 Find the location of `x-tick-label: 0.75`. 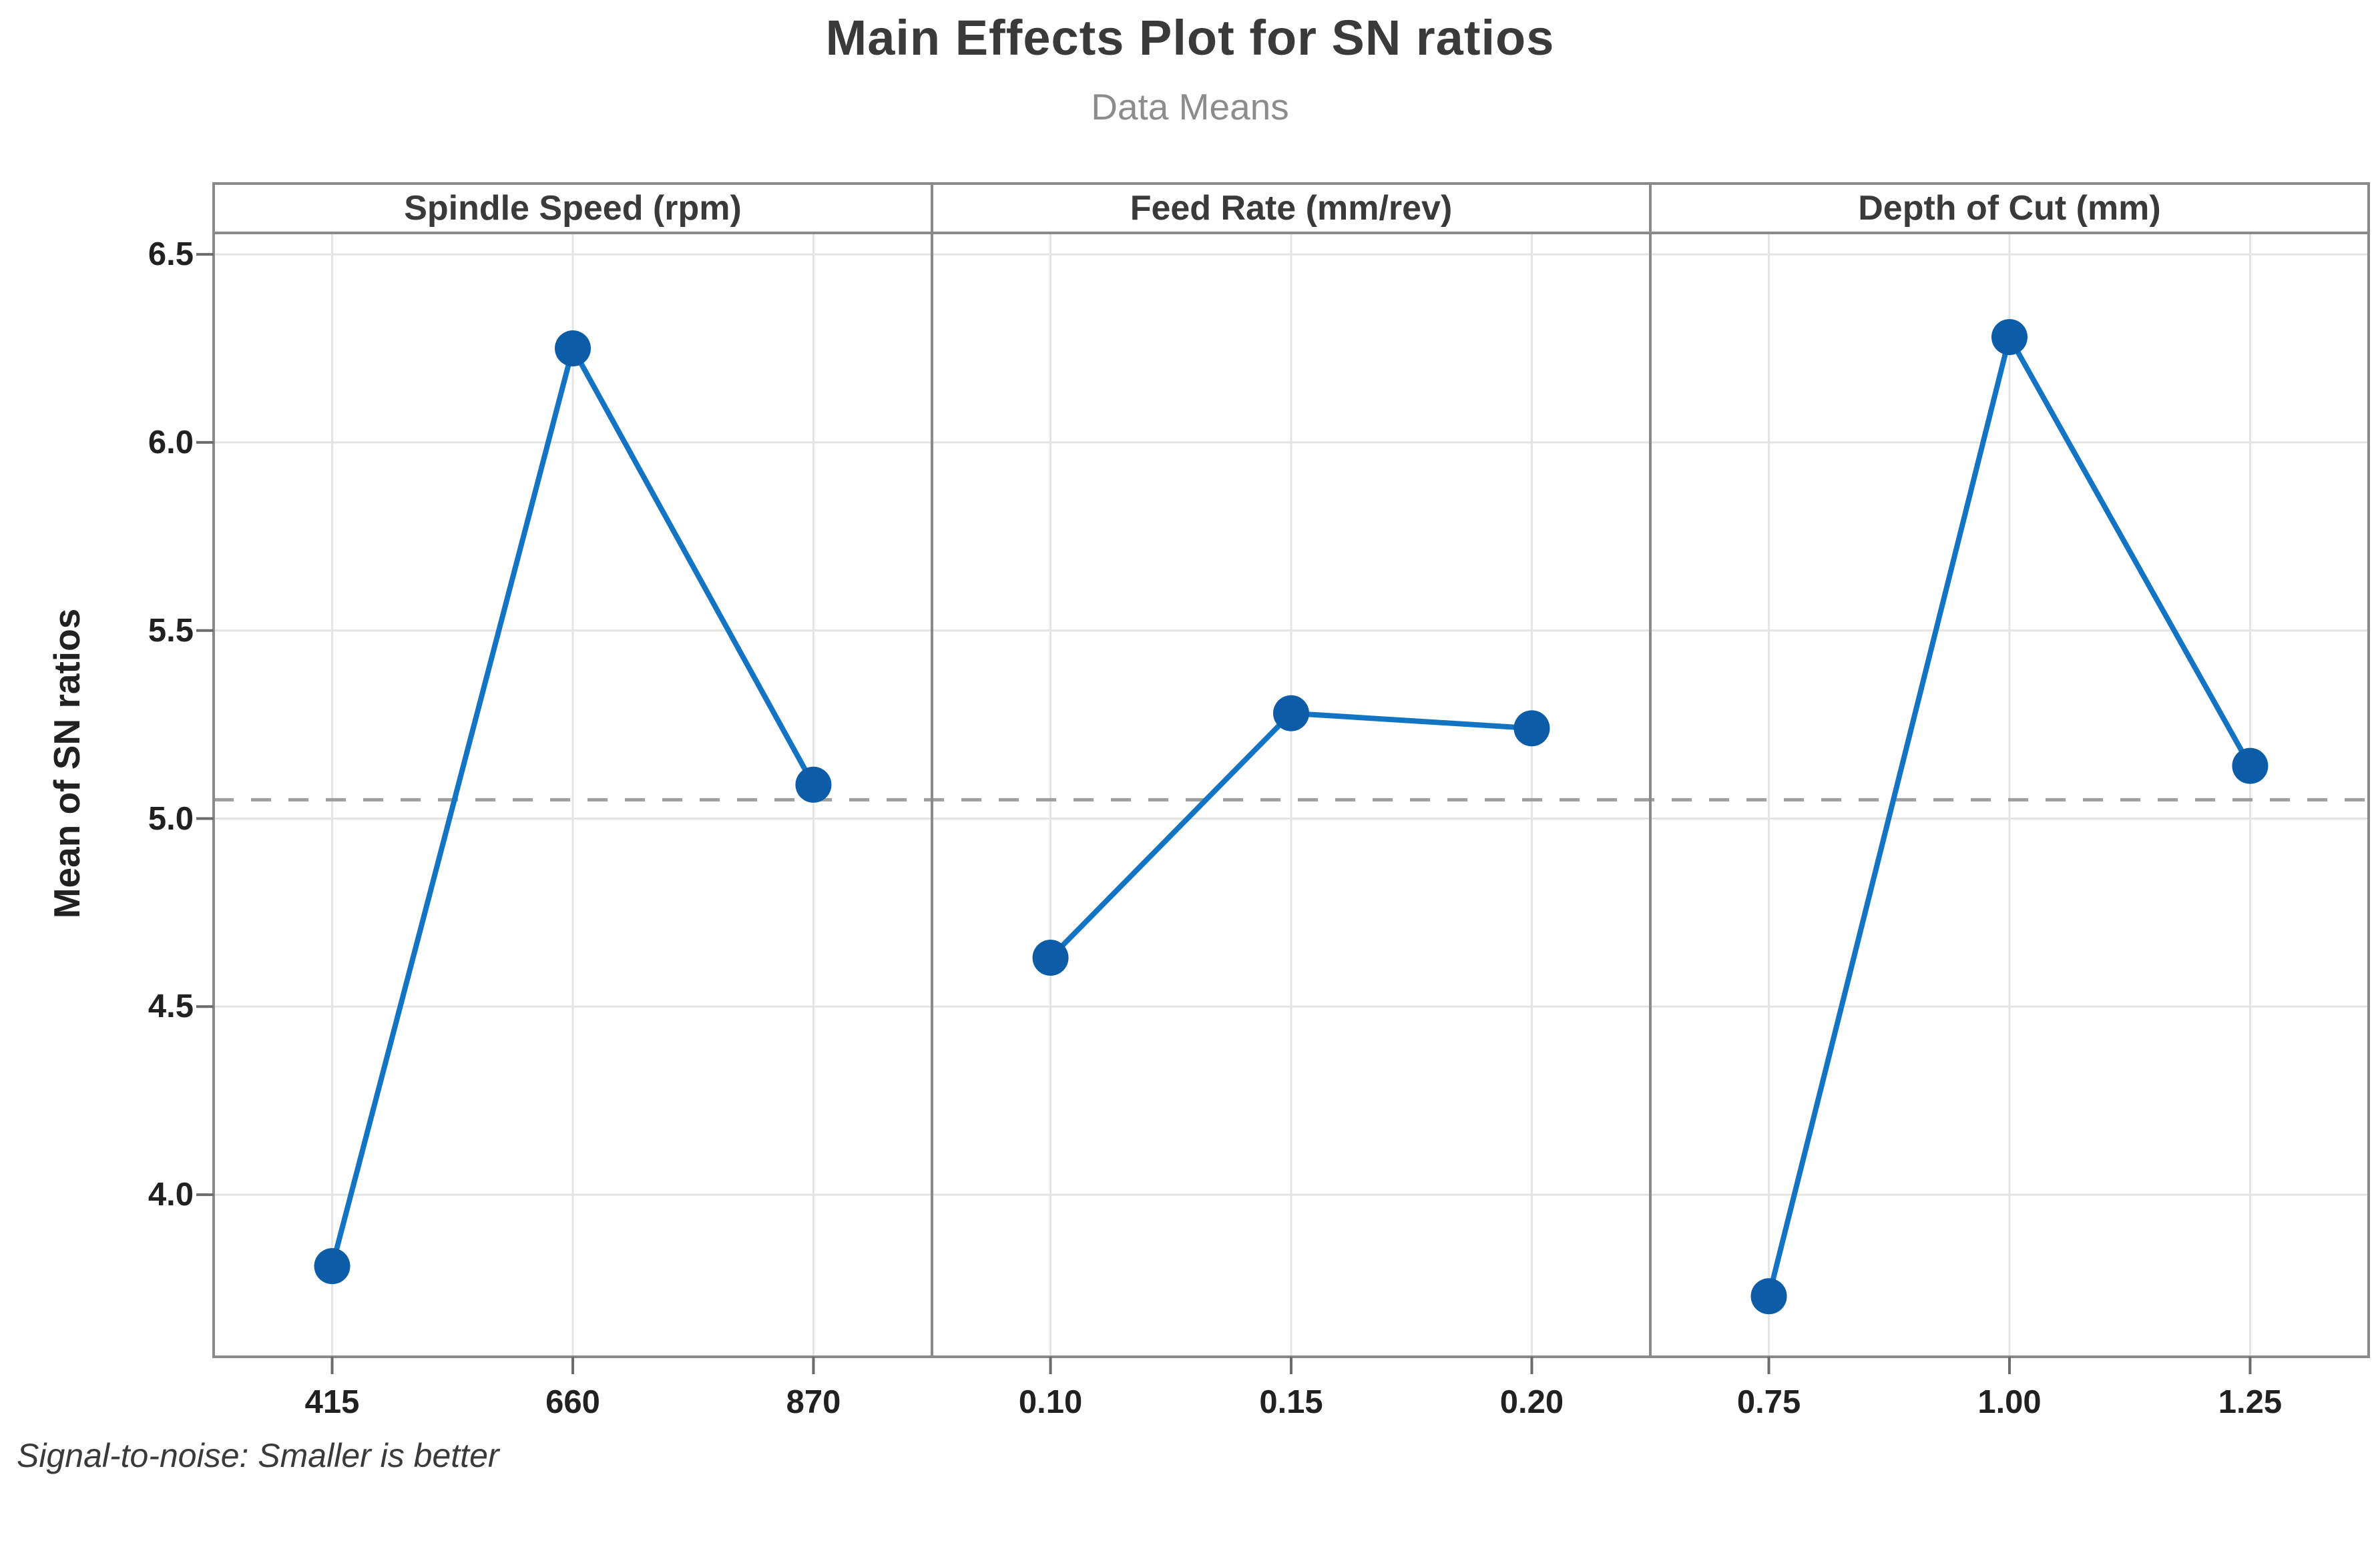

x-tick-label: 0.75 is located at coordinates (1768, 1402).